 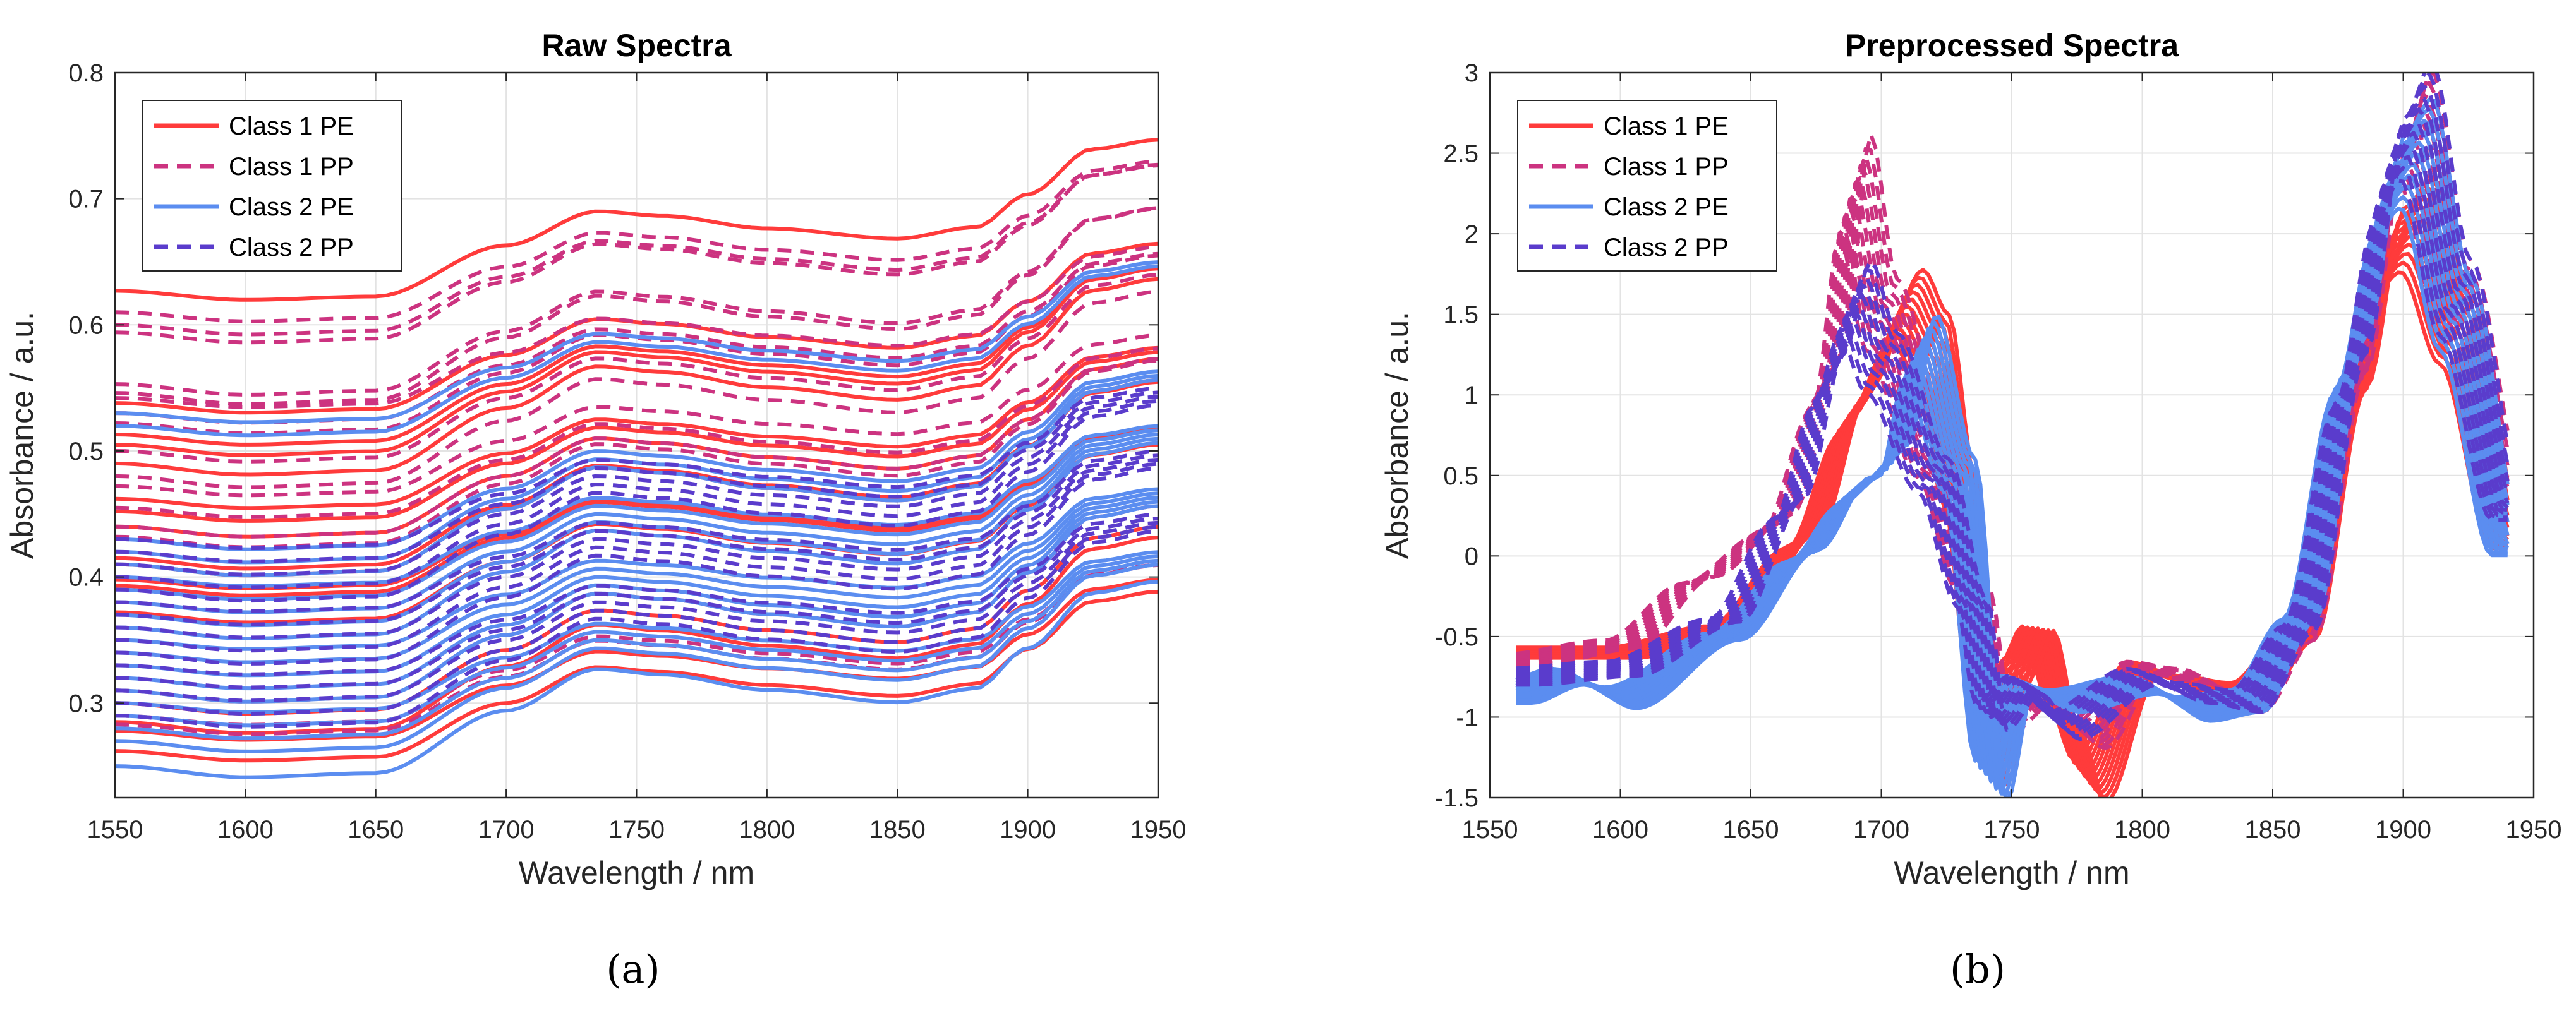 What do you see at coordinates (86, 703) in the screenshot?
I see `y-tick-label: 0.3` at bounding box center [86, 703].